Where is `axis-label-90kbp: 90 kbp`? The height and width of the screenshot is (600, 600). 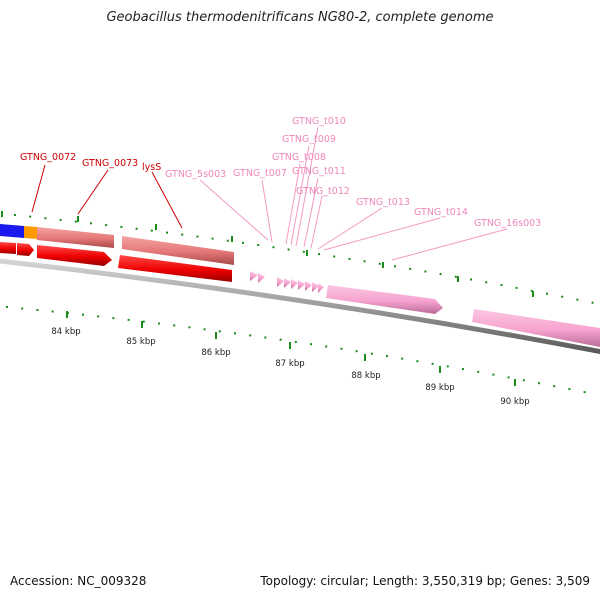 axis-label-90kbp: 90 kbp is located at coordinates (514, 402).